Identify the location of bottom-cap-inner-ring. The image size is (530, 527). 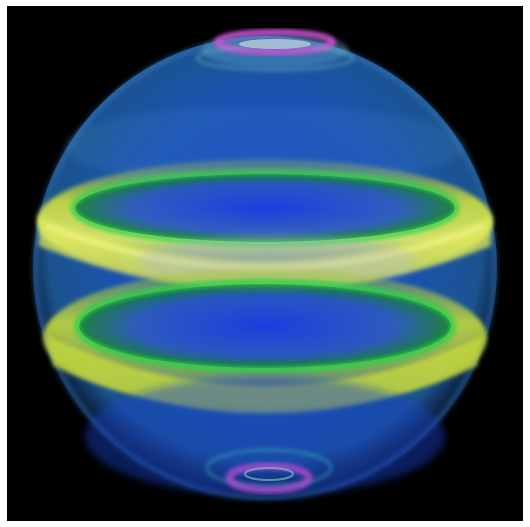
(269, 474).